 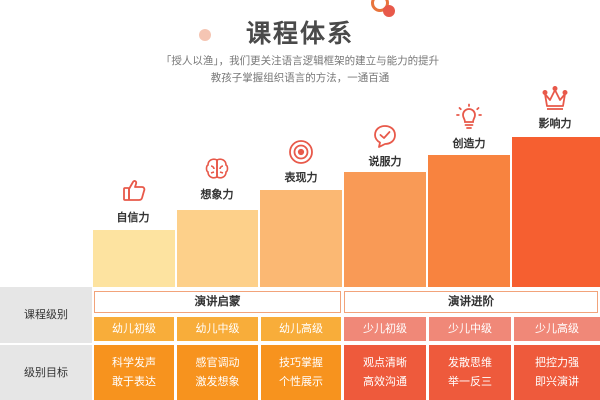 What do you see at coordinates (469, 143) in the screenshot?
I see `stage-label-creativity: 创造力` at bounding box center [469, 143].